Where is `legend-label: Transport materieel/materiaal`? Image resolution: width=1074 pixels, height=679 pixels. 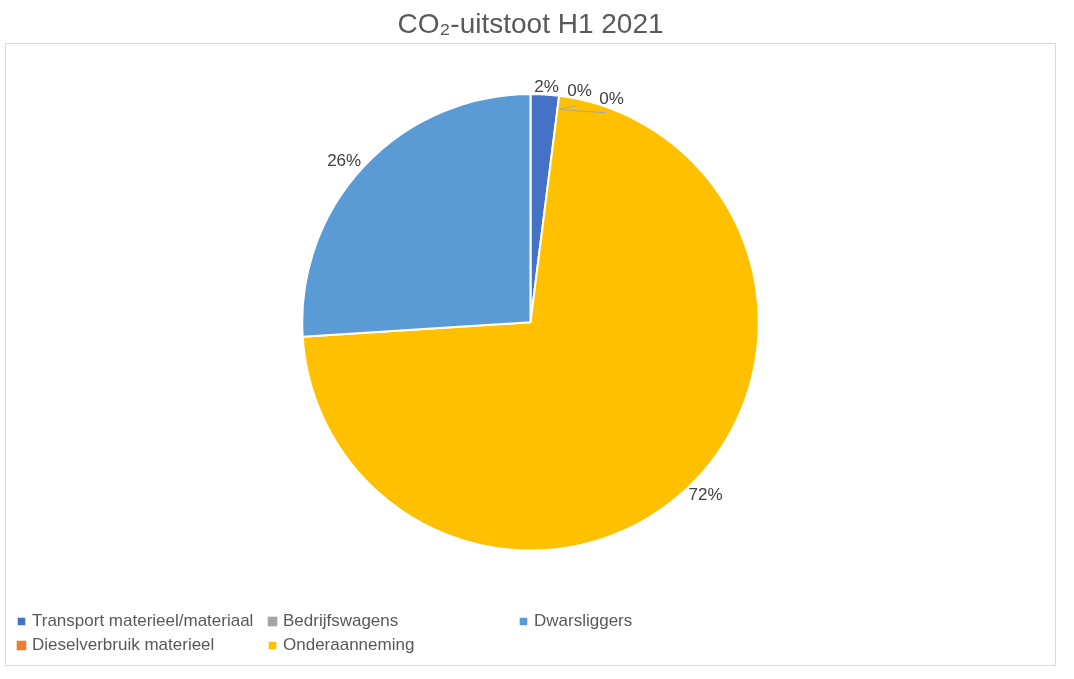
legend-label: Transport materieel/materiaal is located at coordinates (143, 621).